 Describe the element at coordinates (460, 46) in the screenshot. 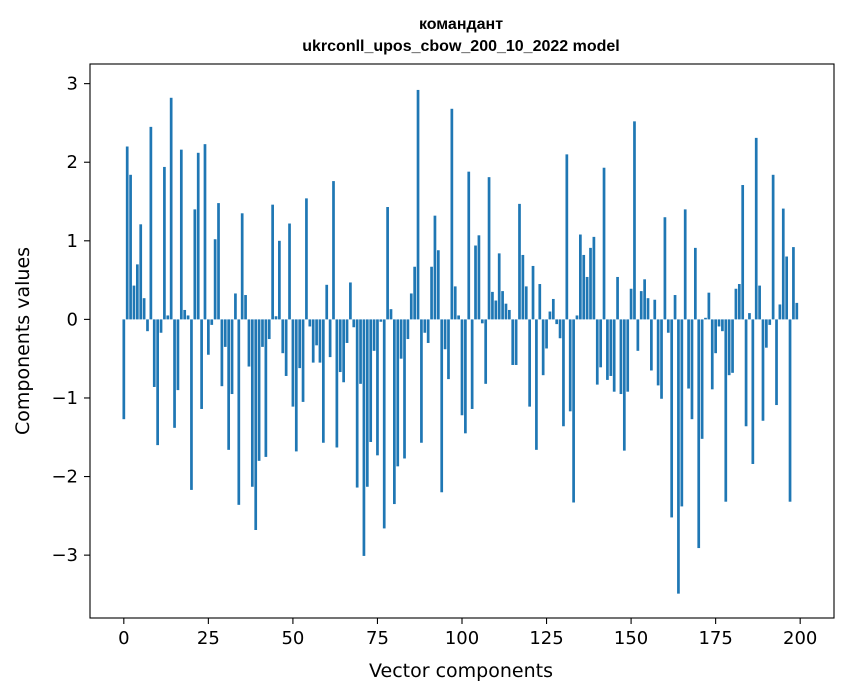

I see `chart-title-line-2: ukrconll_upos_cbow_200_10_2022 model` at that location.